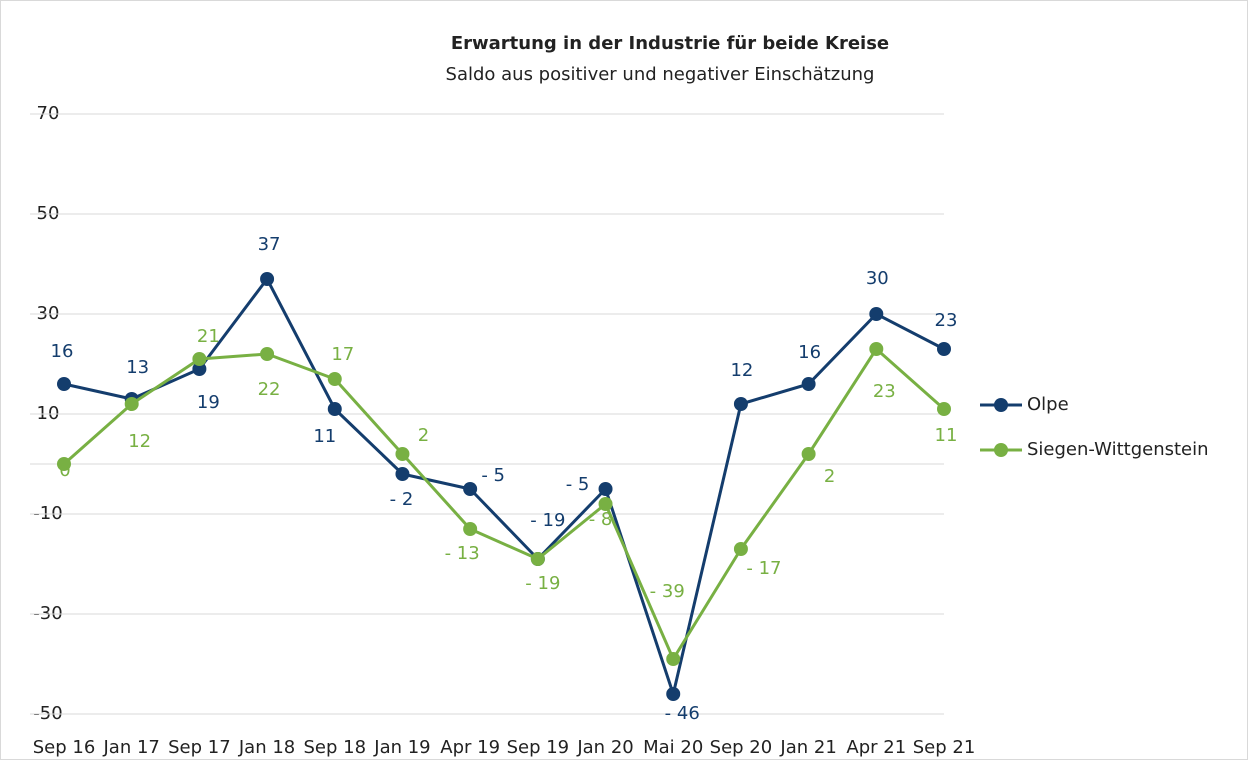 This screenshot has width=1248, height=760. What do you see at coordinates (673, 747) in the screenshot?
I see `x-tick-label: Mai 20` at bounding box center [673, 747].